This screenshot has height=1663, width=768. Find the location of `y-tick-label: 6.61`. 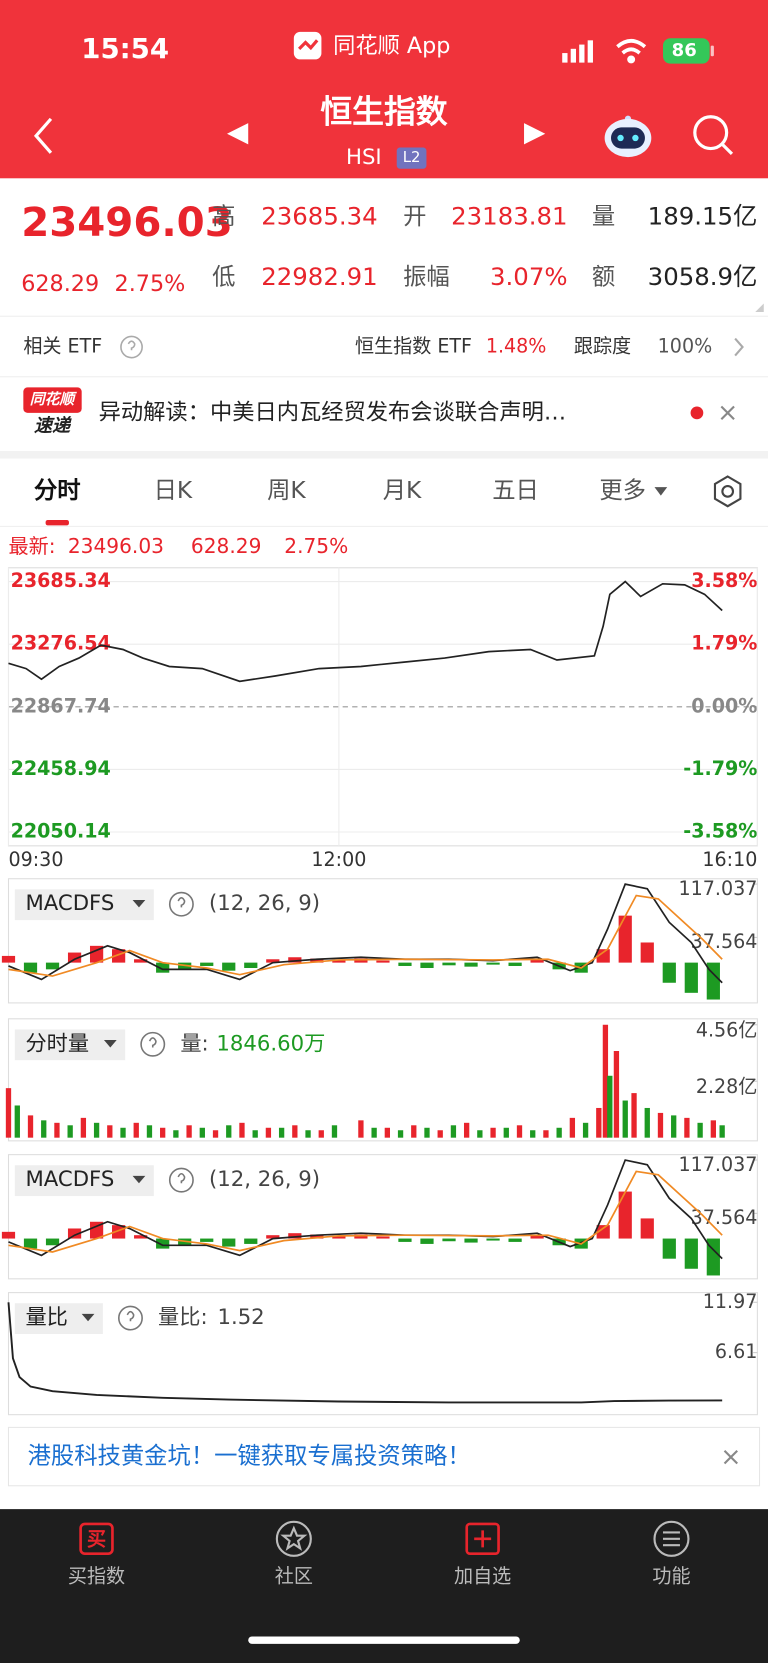

y-tick-label: 6.61 is located at coordinates (736, 1351).